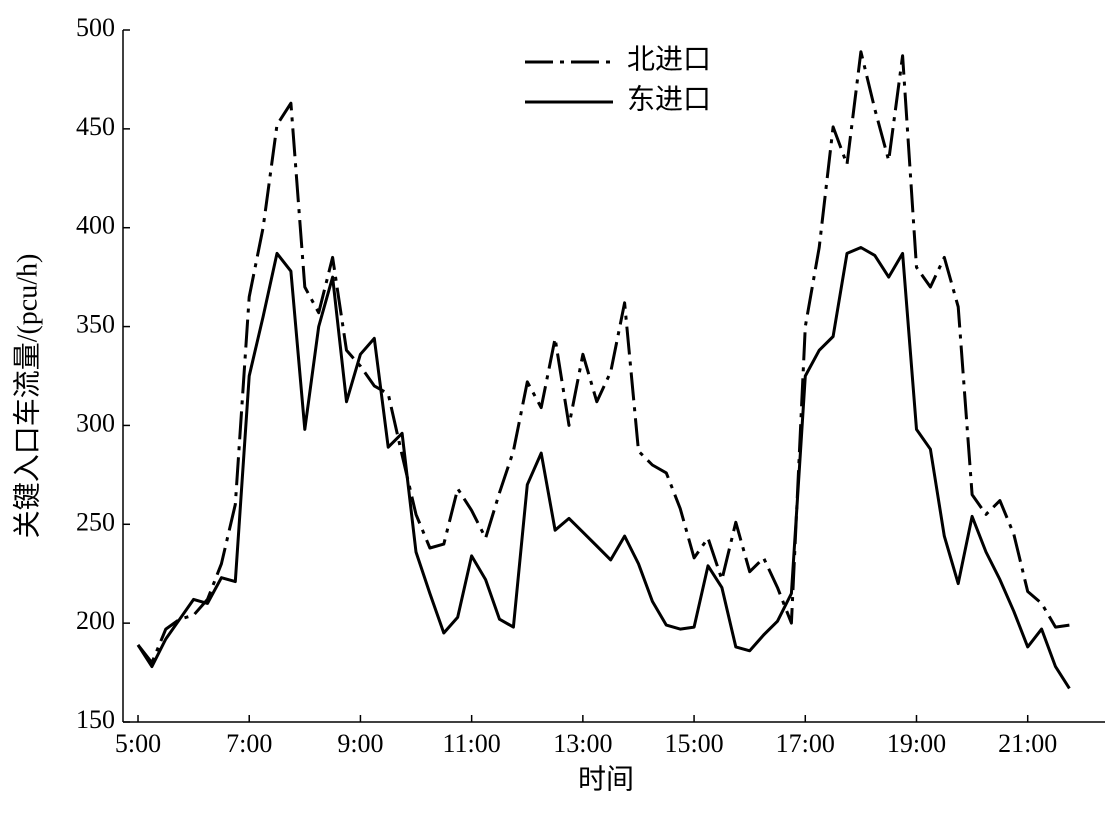 The height and width of the screenshot is (813, 1115). I want to click on x-tick-label: 11:00, so click(472, 743).